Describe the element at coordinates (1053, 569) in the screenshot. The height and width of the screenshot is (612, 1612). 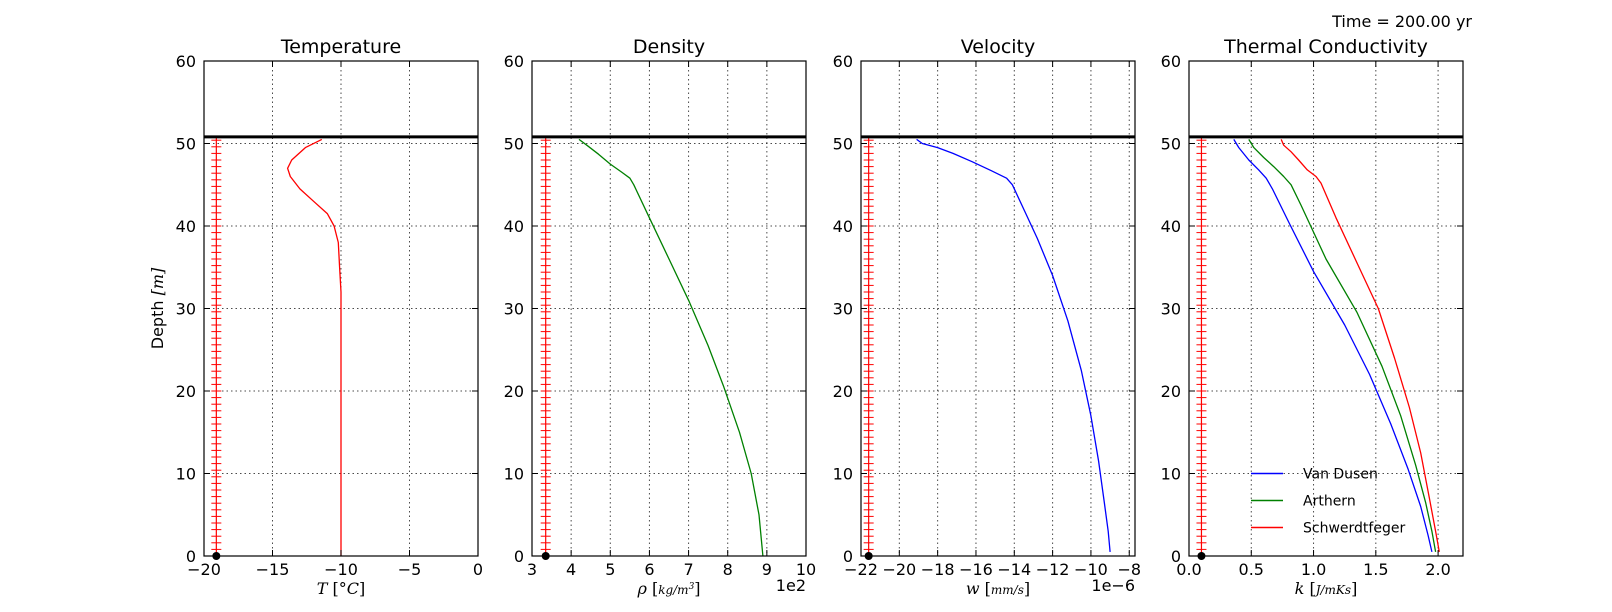
I see `x-tick-label: −12` at that location.